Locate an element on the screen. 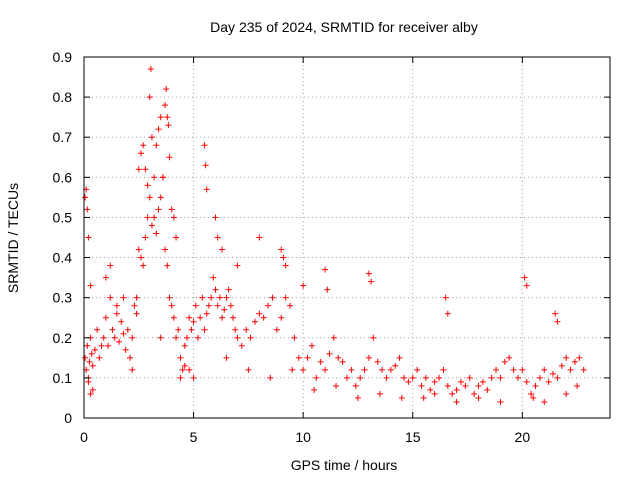 This screenshot has width=640, height=480. y-tick-label: 0.4 is located at coordinates (63, 258).